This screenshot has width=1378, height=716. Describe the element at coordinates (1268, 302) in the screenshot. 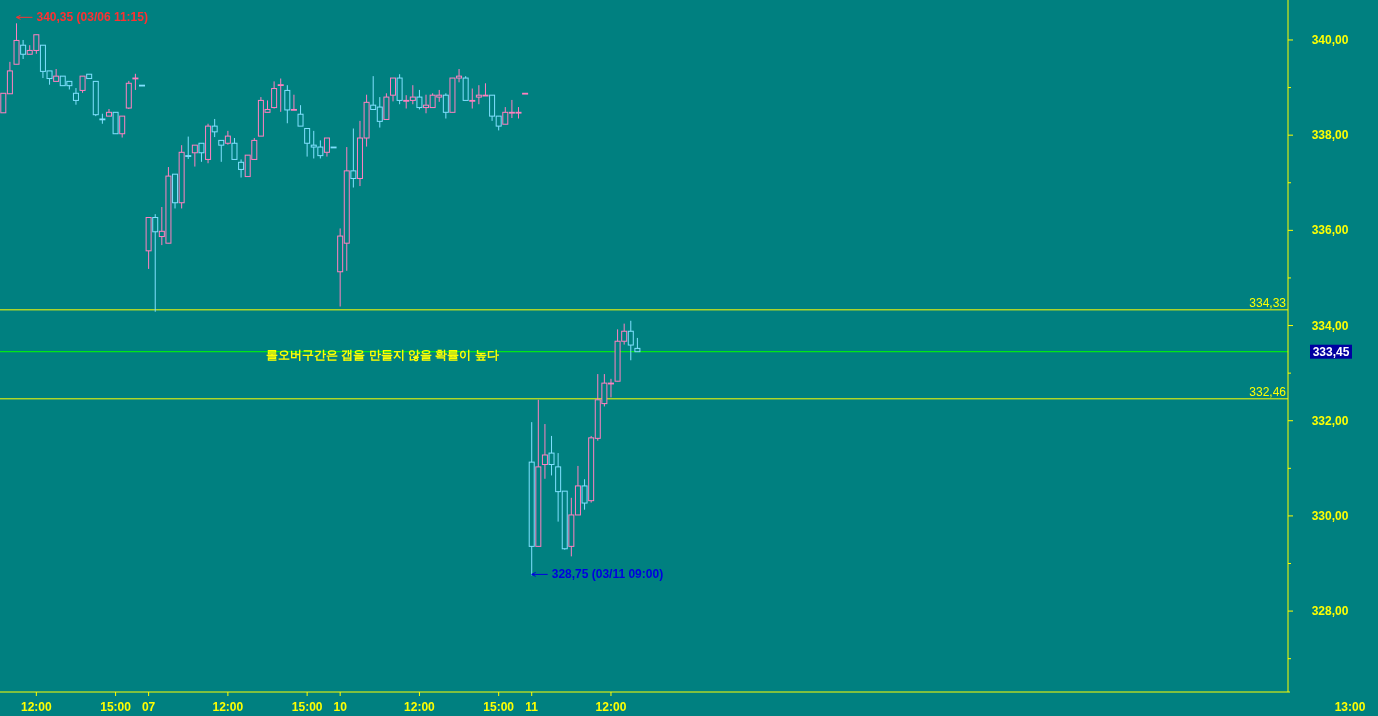

I see `ref-line-label: 334,33` at that location.